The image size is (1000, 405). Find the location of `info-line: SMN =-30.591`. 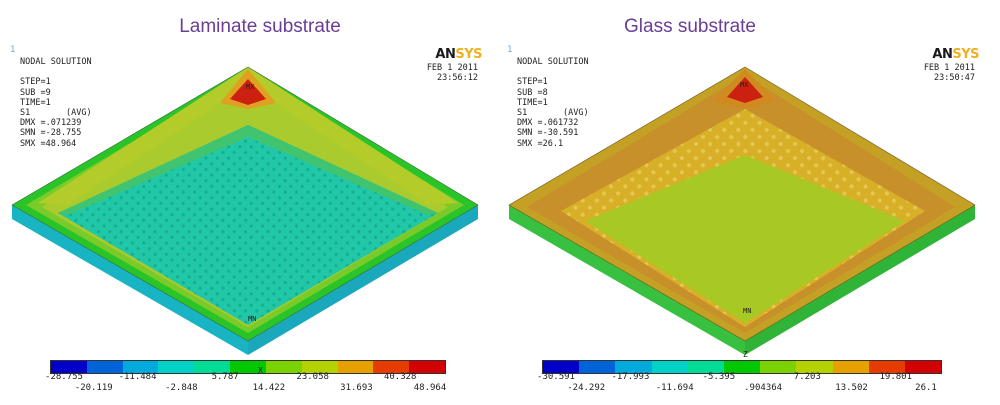

info-line: SMN =-30.591 is located at coordinates (548, 133).